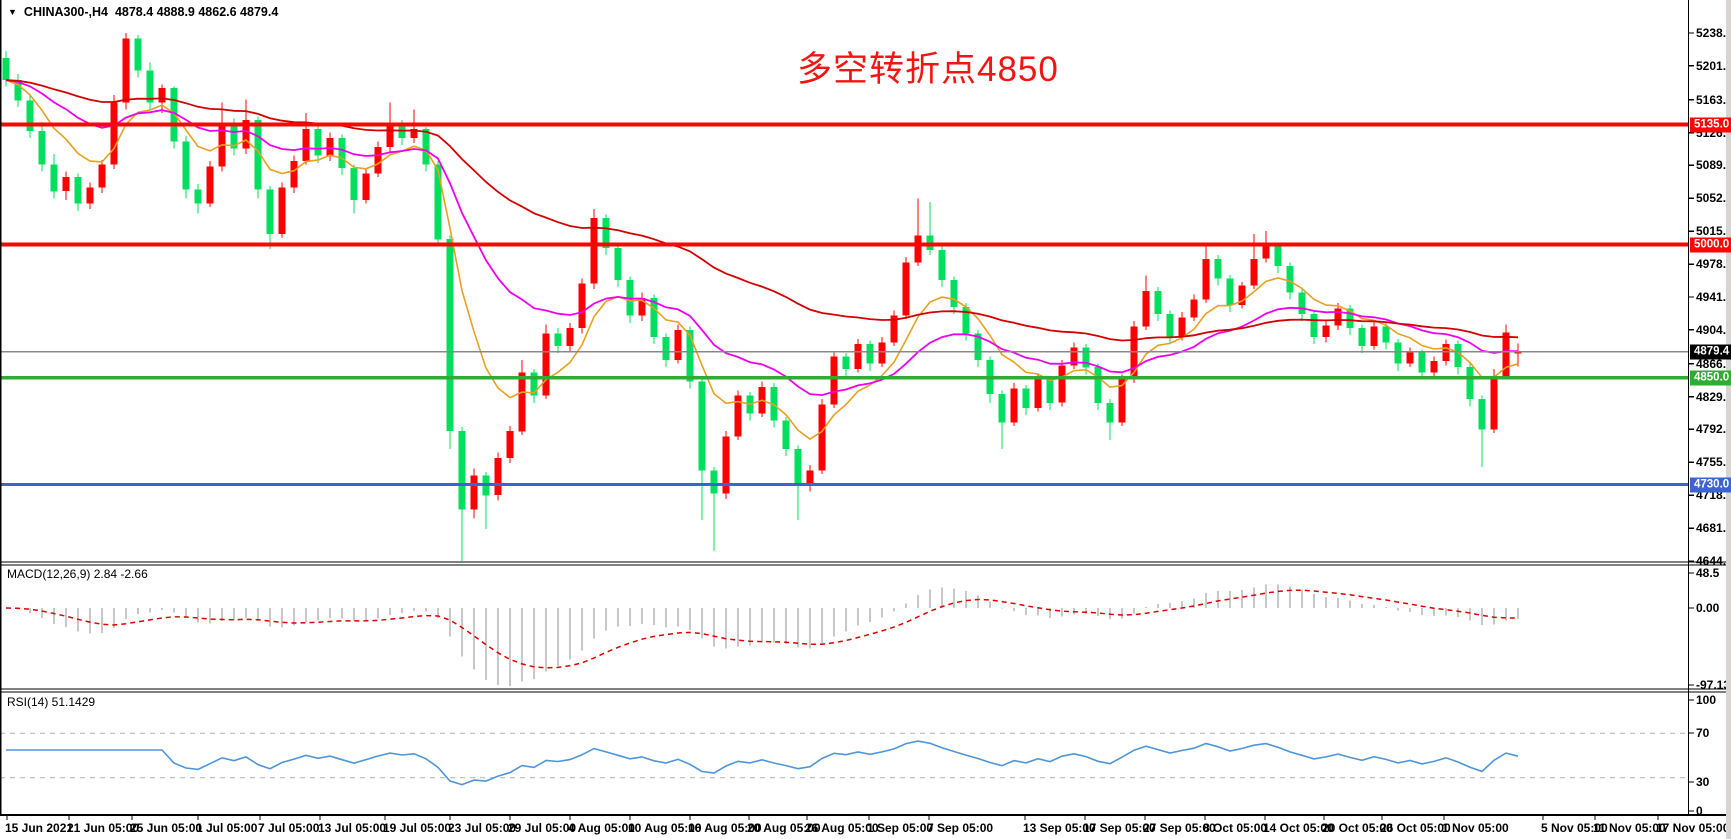 The image size is (1731, 839). What do you see at coordinates (1713, 297) in the screenshot?
I see `price-axis-tick: 4941.0` at bounding box center [1713, 297].